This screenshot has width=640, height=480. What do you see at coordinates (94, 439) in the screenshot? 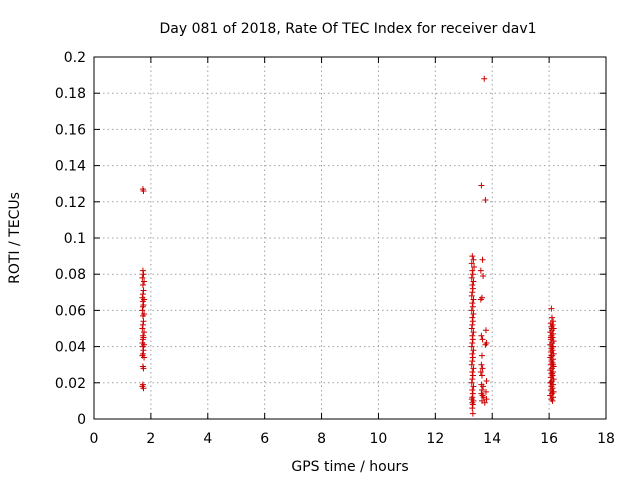
I see `x-tick-label: 0` at bounding box center [94, 439].